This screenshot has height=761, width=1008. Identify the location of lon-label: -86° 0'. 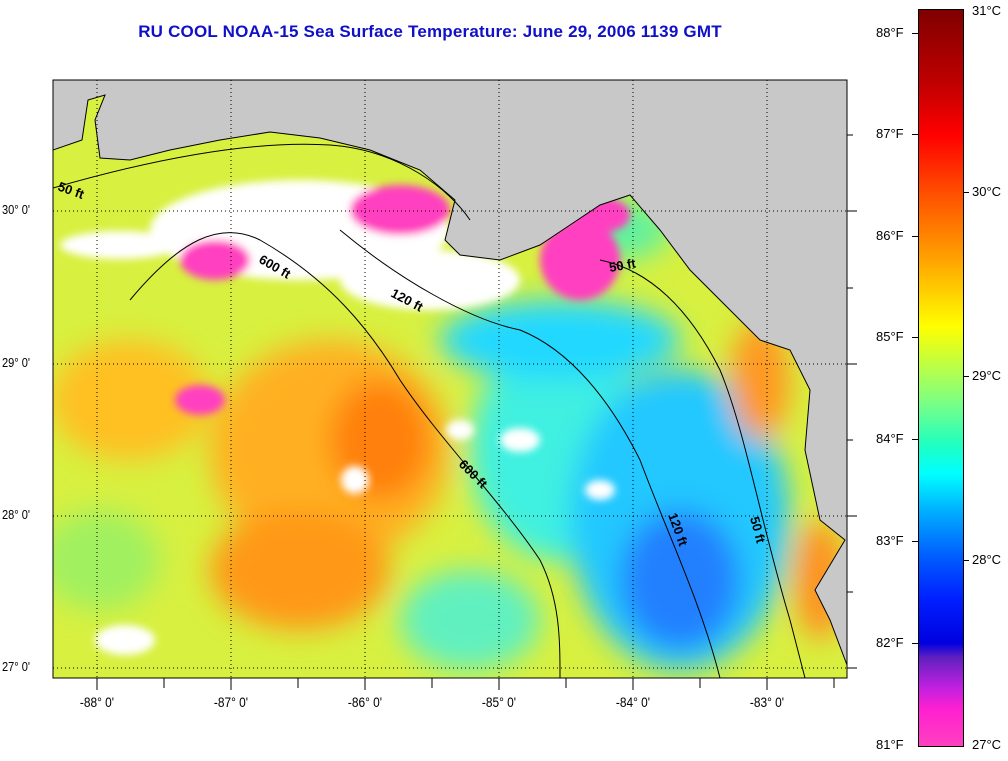
(365, 702).